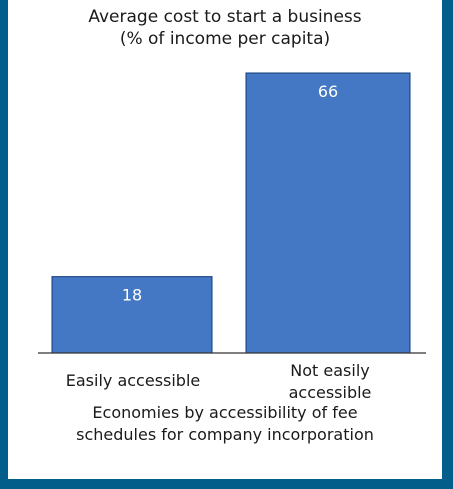  I want to click on chart-title-line-2: (% of income per capita), so click(225, 39).